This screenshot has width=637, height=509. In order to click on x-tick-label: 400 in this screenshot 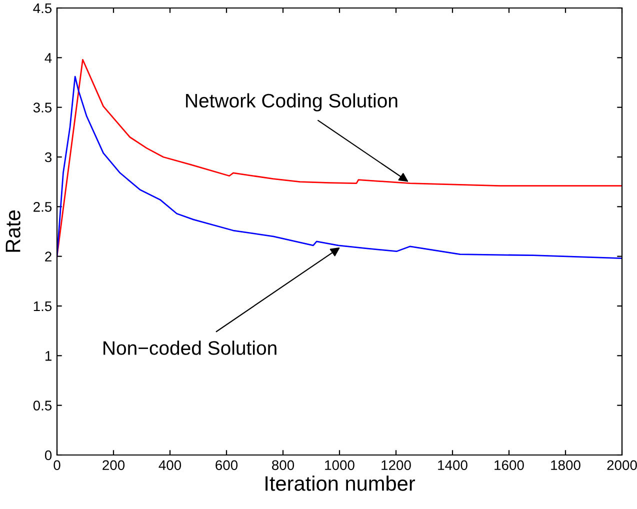, I will do `click(170, 465)`.